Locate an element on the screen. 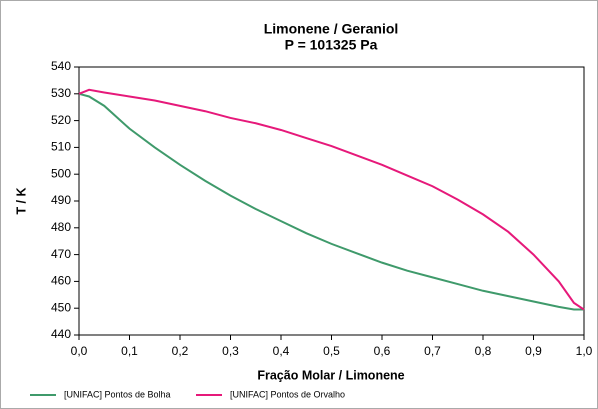 This screenshot has width=598, height=409. x-tick-label: 0,6 is located at coordinates (382, 351).